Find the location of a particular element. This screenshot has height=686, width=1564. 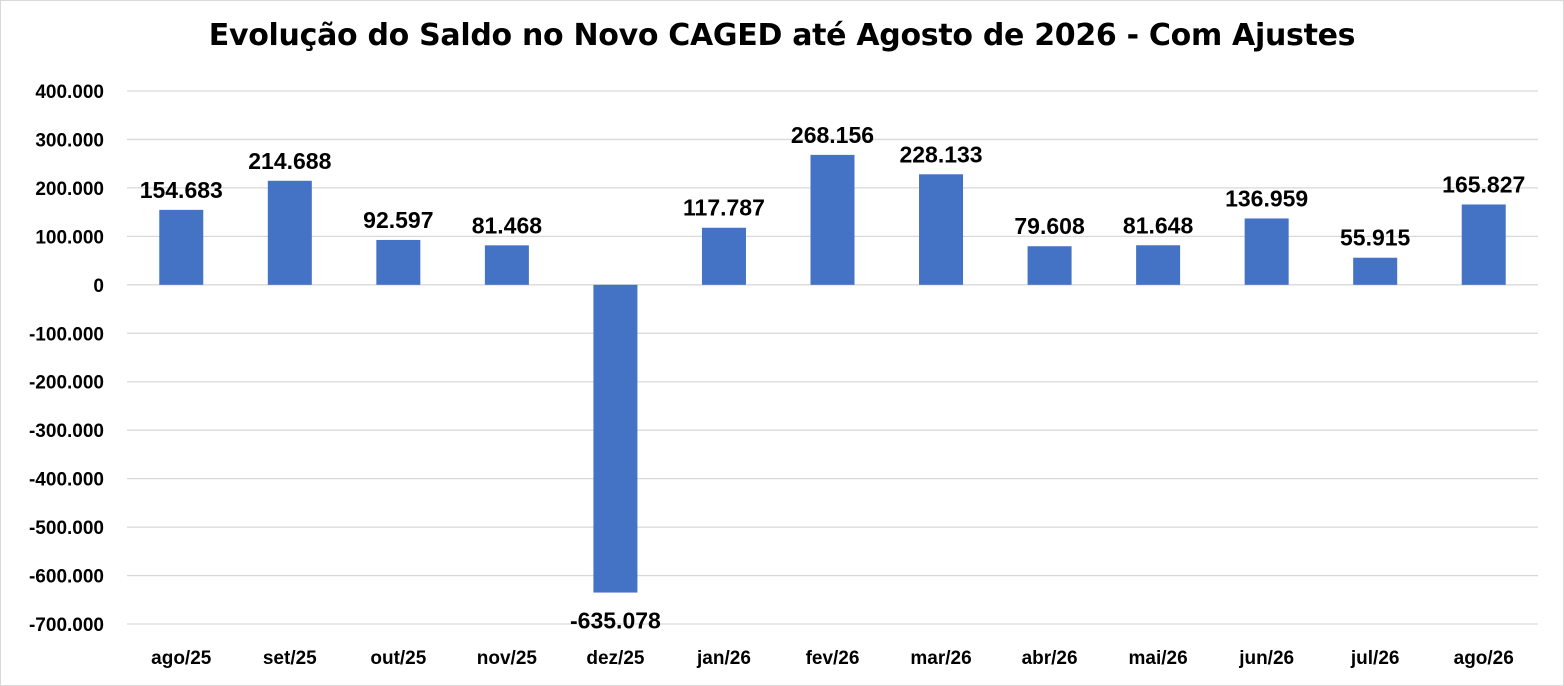

y-tick-label: -600.000 is located at coordinates (66, 577).